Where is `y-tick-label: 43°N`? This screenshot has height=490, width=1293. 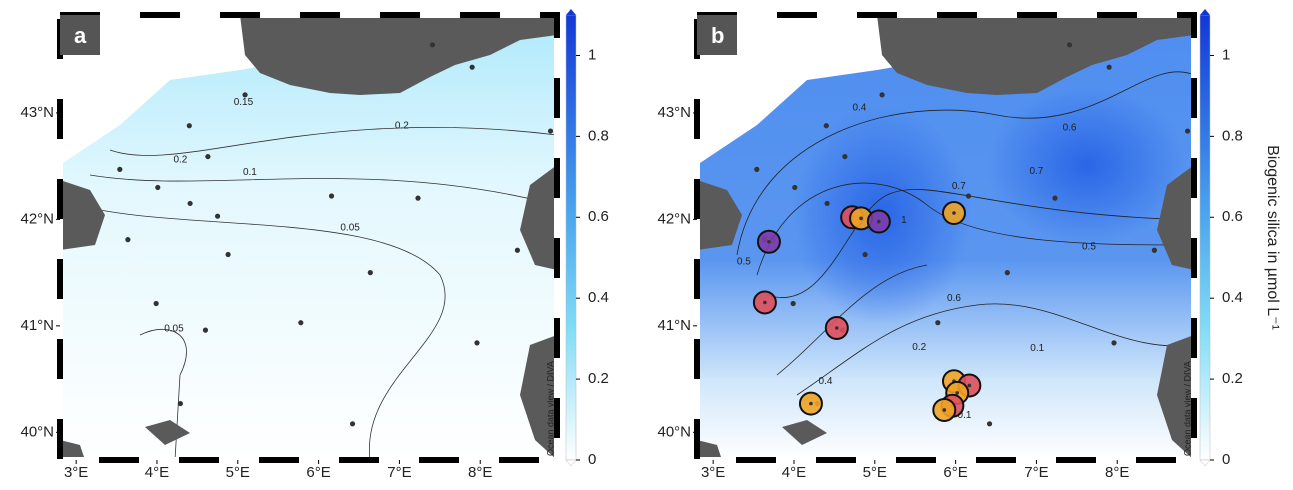
y-tick-label: 43°N is located at coordinates (674, 112).